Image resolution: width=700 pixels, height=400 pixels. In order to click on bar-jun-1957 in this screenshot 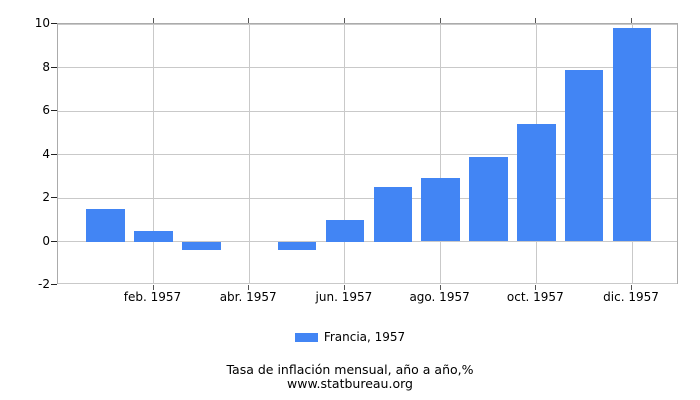, I will do `click(345, 230)`.